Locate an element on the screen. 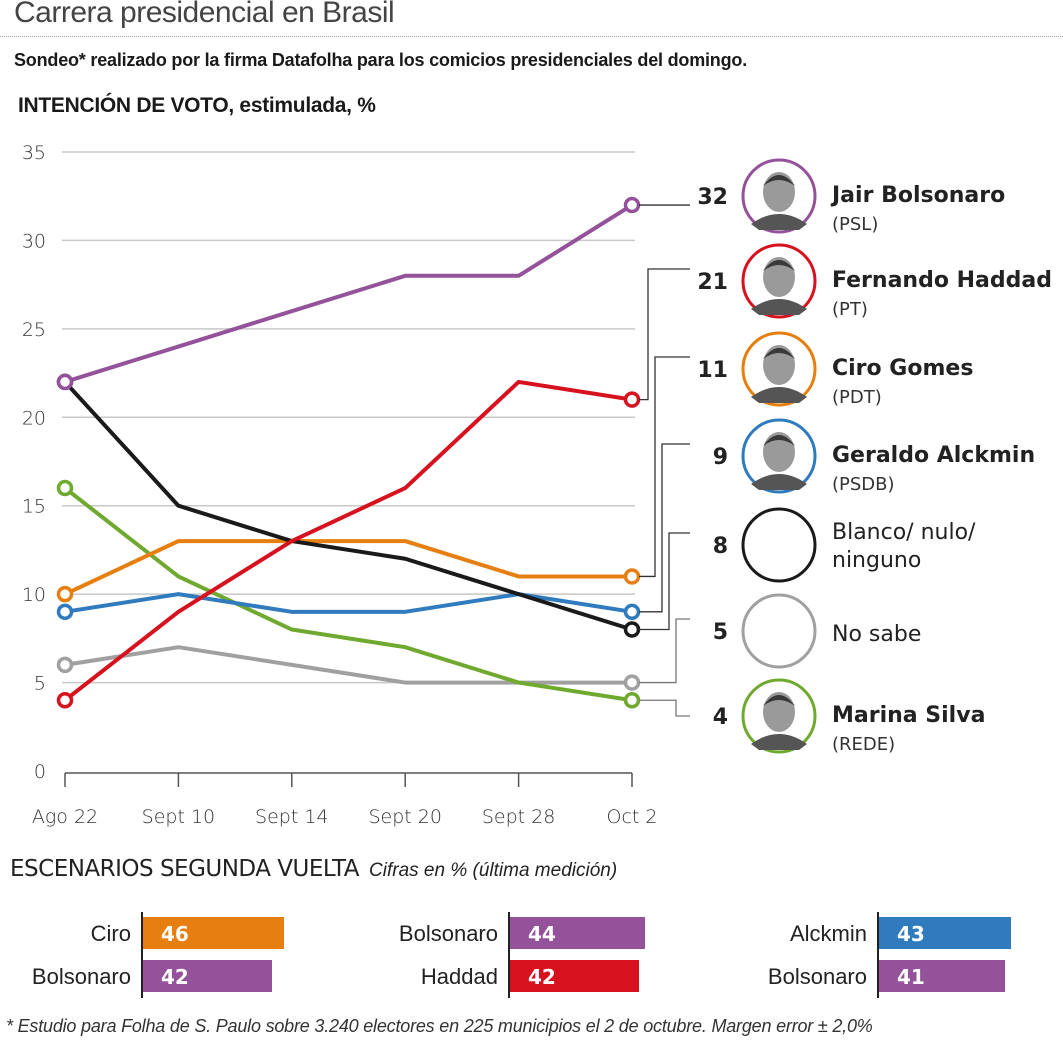  party-label: (PT) is located at coordinates (850, 309).